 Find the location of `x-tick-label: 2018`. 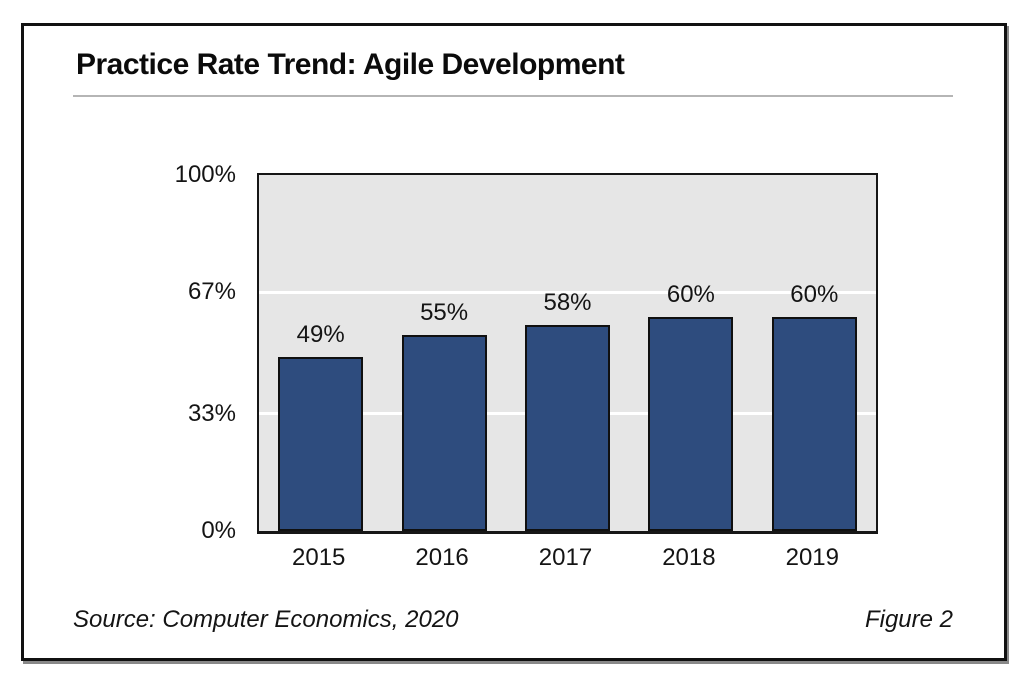

x-tick-label: 2018 is located at coordinates (689, 557).